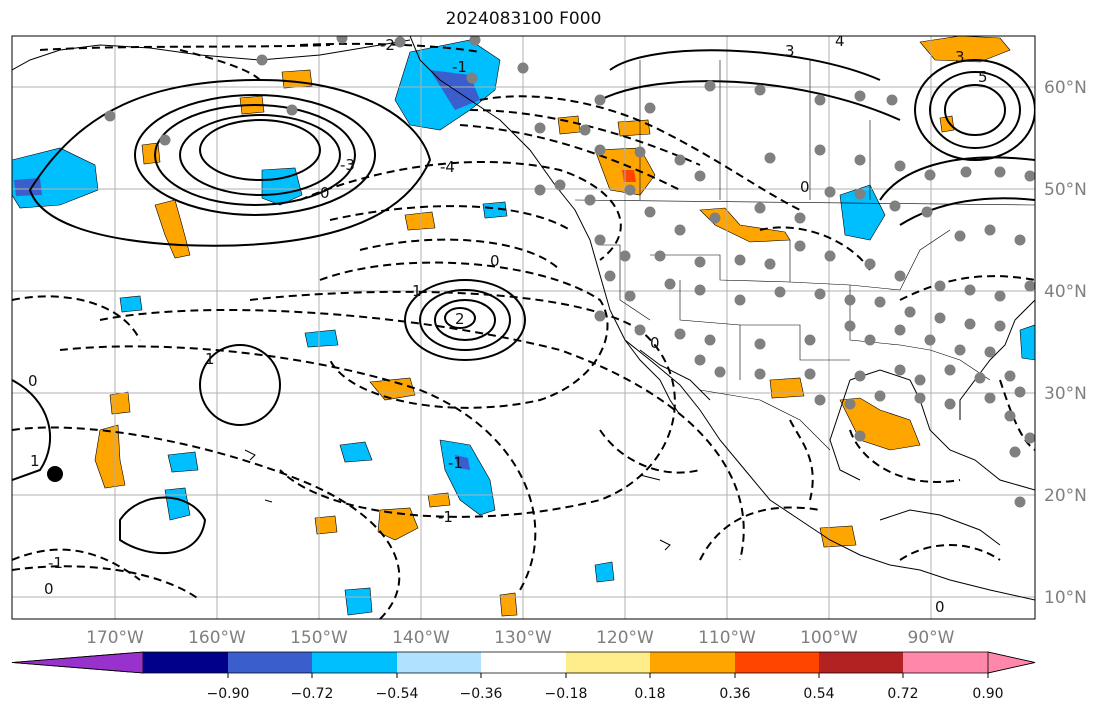 The image size is (1105, 712). Describe the element at coordinates (33, 381) in the screenshot. I see `contour-label: 0` at that location.